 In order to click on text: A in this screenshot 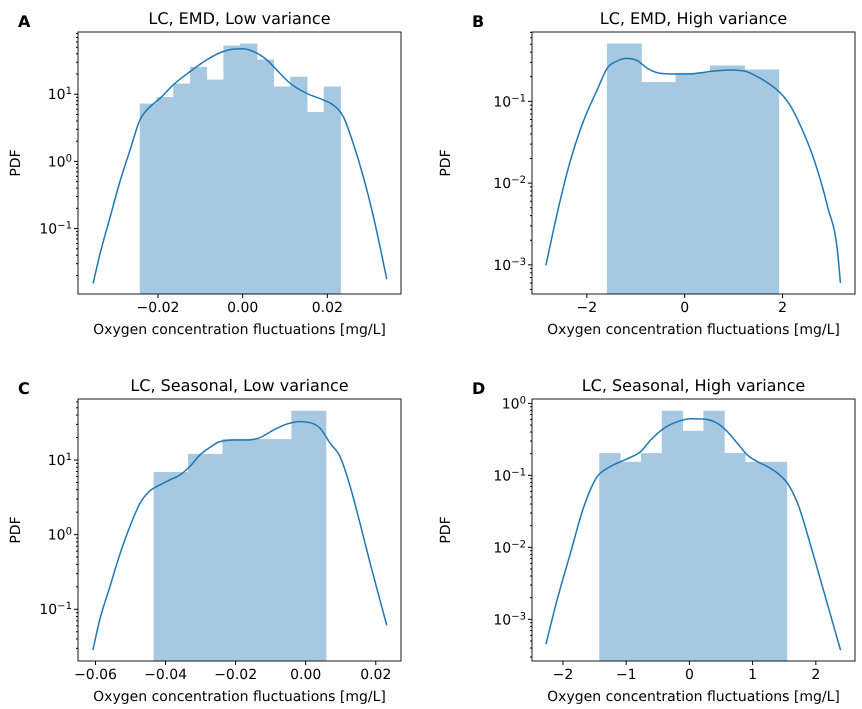, I will do `click(24, 21)`.